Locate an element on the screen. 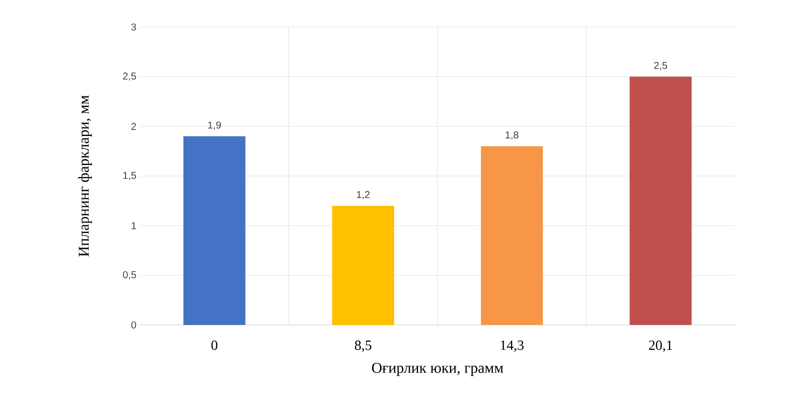  data-label: 2,5 is located at coordinates (661, 66).